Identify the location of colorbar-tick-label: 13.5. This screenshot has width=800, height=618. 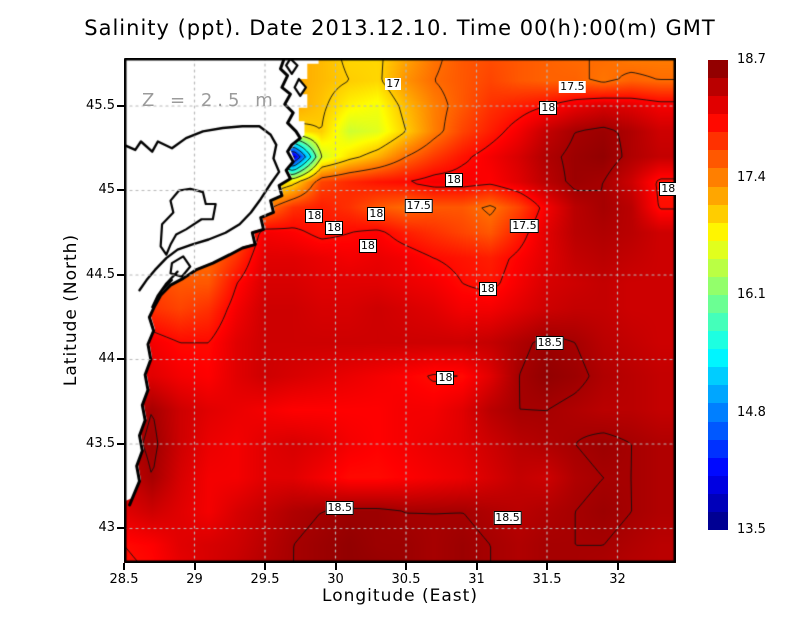
(751, 529).